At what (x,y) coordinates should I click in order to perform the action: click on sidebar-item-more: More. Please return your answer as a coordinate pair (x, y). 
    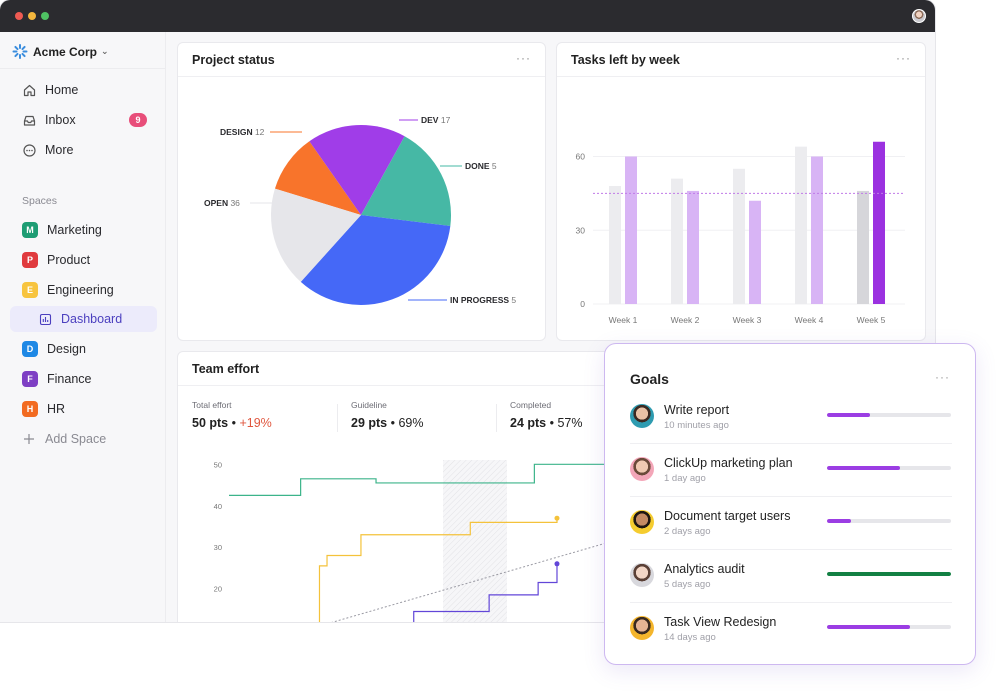
    Looking at the image, I should click on (83, 150).